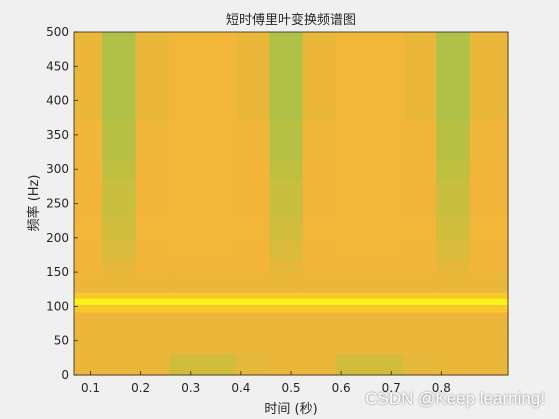 This screenshot has width=559, height=419. I want to click on y-tick-label: 50, so click(61, 341).